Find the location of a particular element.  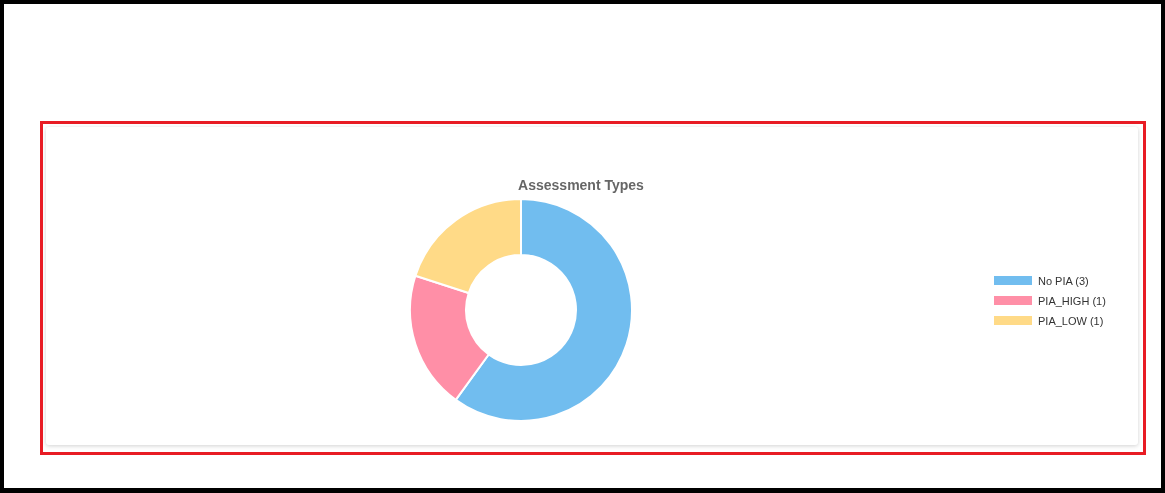

legend-label: PIA_LOW (1) is located at coordinates (1071, 320).